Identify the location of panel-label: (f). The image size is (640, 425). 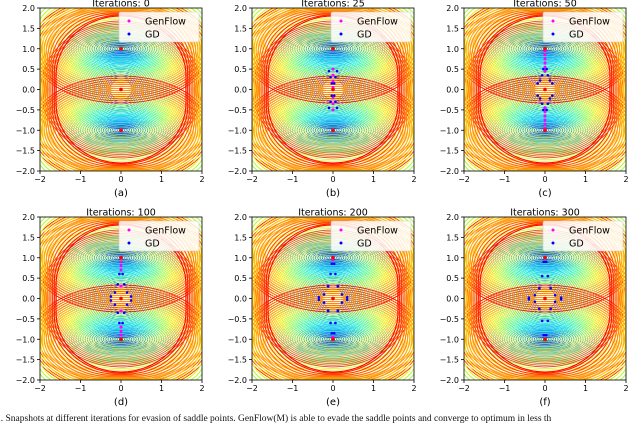
(544, 402).